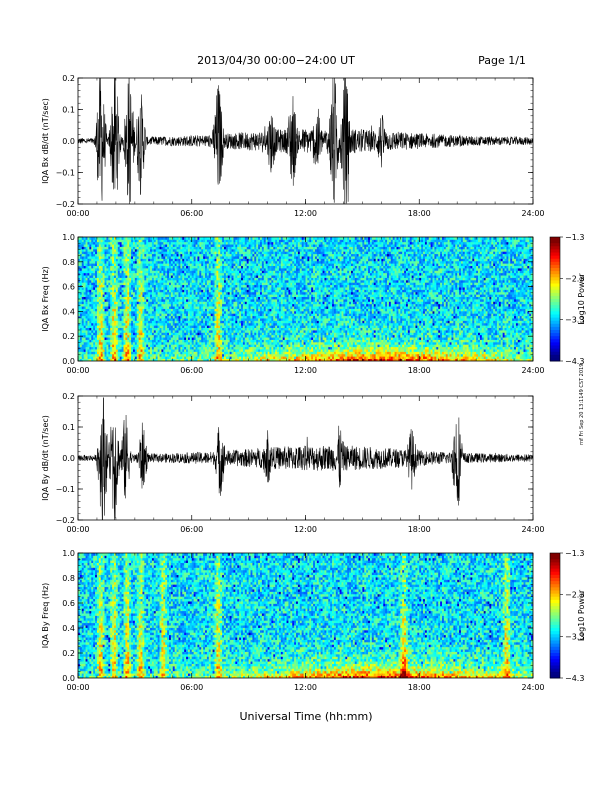 This screenshot has height=792, width=612. Describe the element at coordinates (45, 616) in the screenshot. I see `y-axis-label: IQA By Freq (Hz)` at that location.